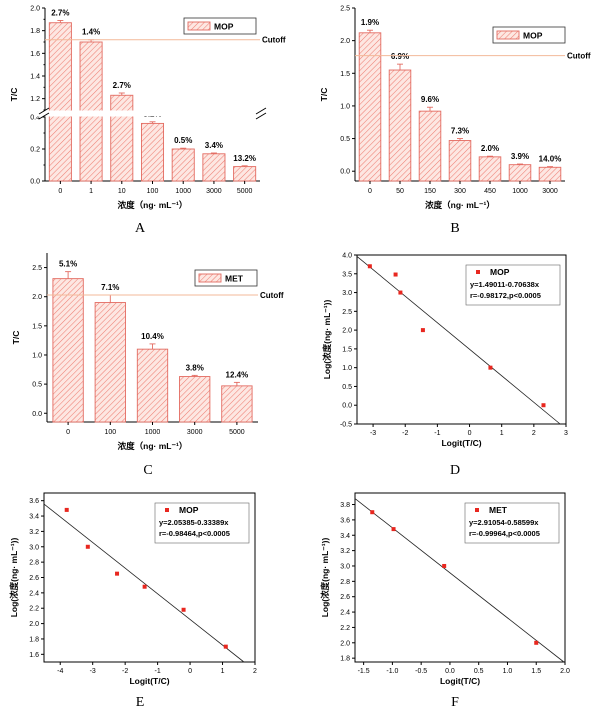  What do you see at coordinates (565, 671) in the screenshot?
I see `x-tick-label: 2.0` at bounding box center [565, 671].